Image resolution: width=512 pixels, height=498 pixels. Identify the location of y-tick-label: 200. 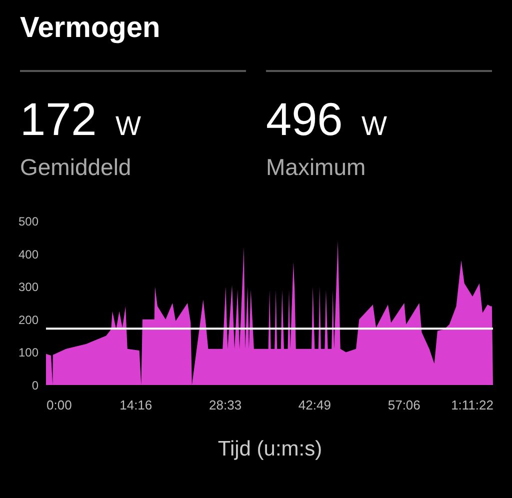
(28, 319).